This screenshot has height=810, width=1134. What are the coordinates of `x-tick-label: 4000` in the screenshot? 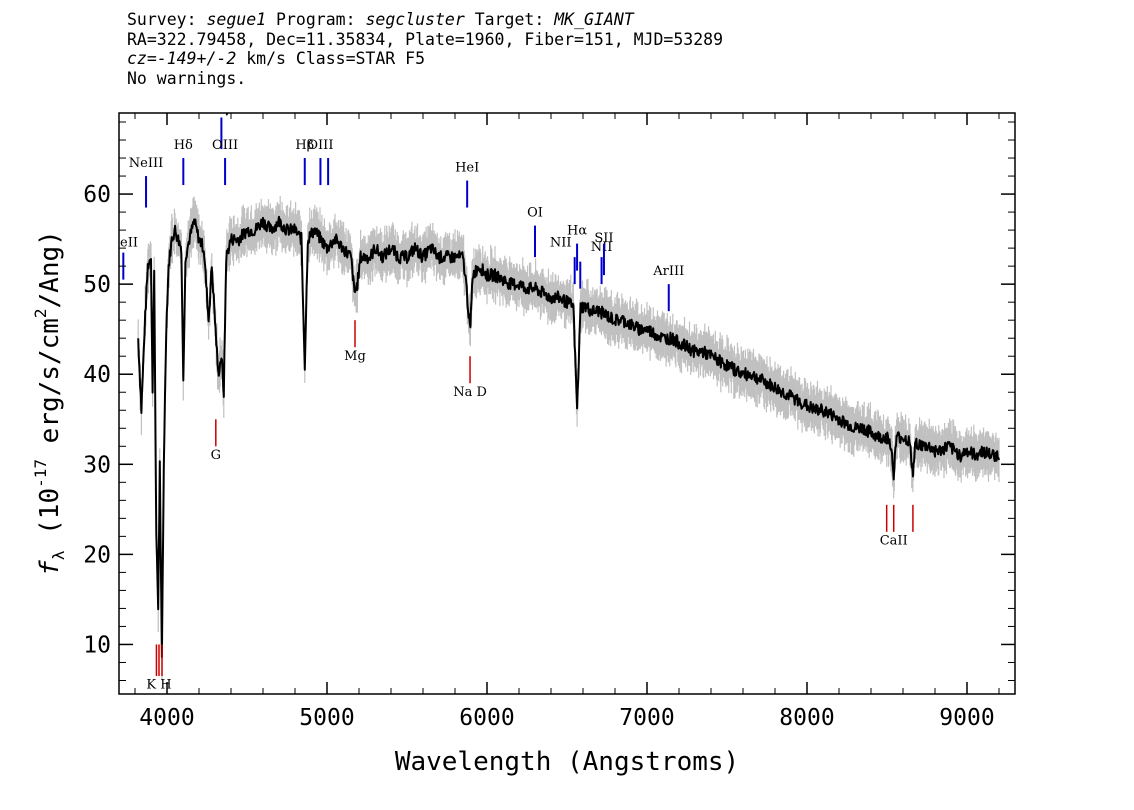 It's located at (166, 718).